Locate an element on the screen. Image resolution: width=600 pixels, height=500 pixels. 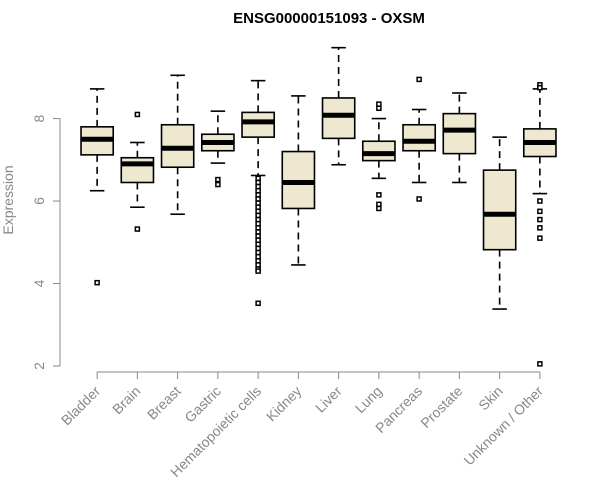
x-tick-label: Skin is located at coordinates (490, 398).